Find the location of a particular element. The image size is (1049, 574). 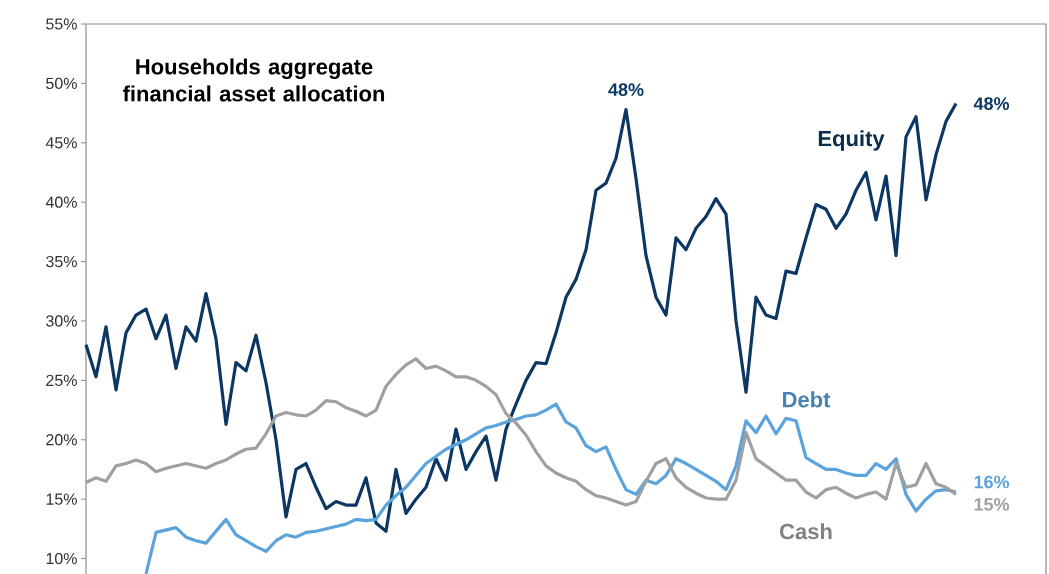

y-tick-label: 55% is located at coordinates (61, 24).